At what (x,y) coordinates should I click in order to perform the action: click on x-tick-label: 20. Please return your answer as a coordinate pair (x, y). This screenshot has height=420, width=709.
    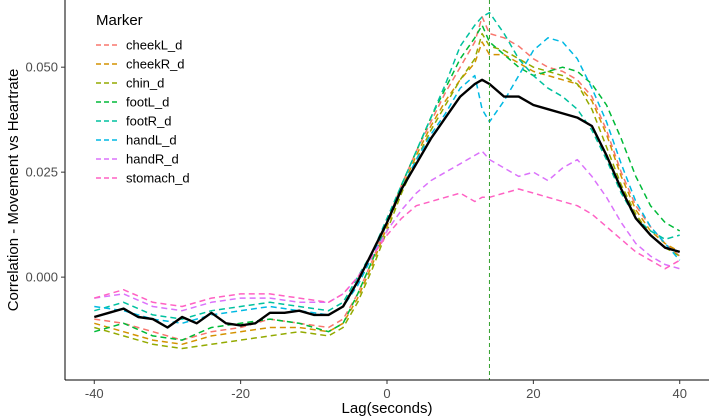
    Looking at the image, I should click on (533, 393).